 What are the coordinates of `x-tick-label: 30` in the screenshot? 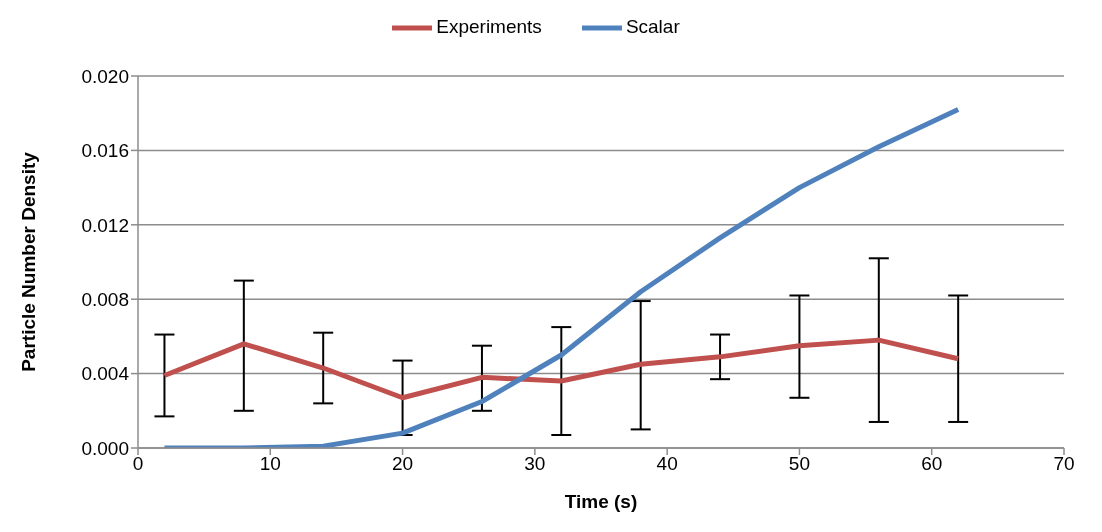 It's located at (535, 464).